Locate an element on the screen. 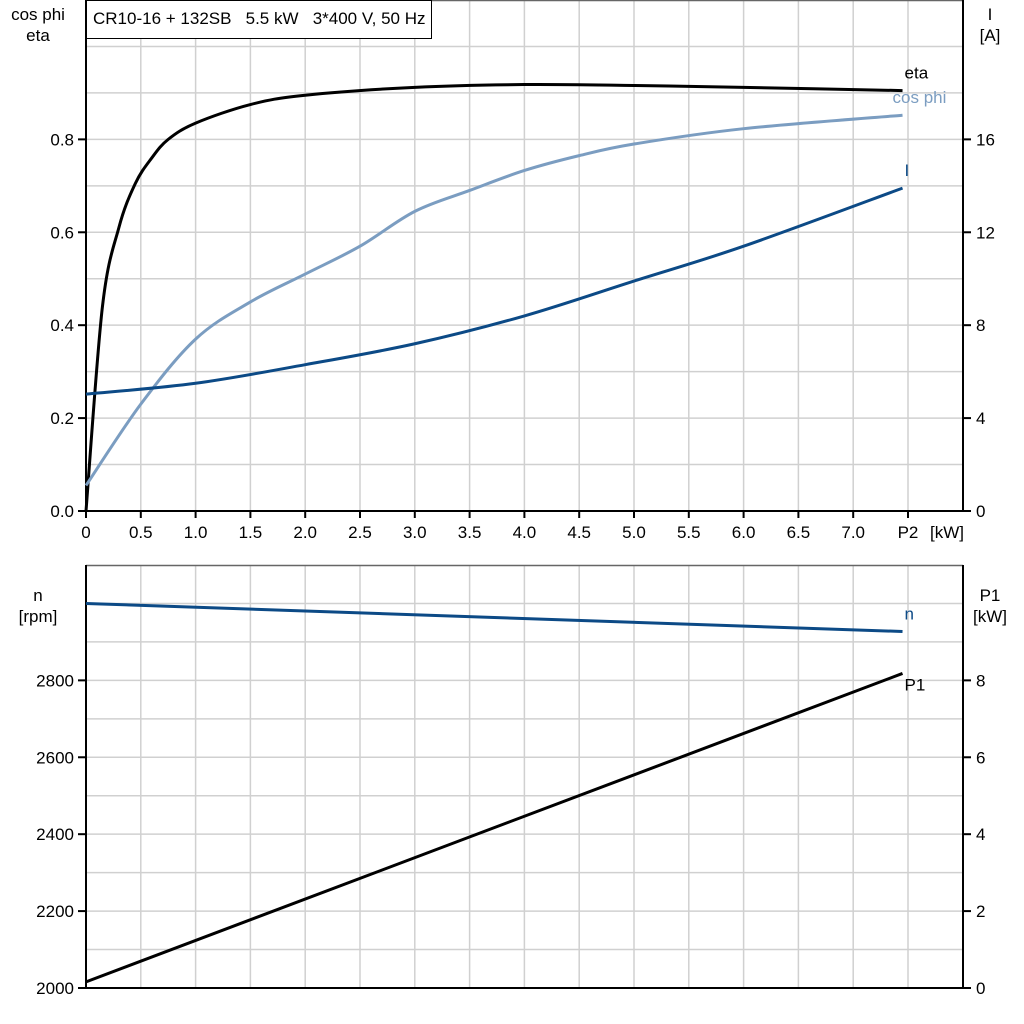  right-axis-title: I is located at coordinates (990, 14).